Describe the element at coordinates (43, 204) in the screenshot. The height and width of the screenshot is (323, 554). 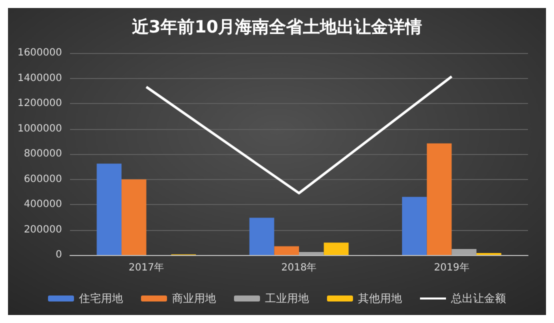
I see `y-tick-label: 400000` at that location.